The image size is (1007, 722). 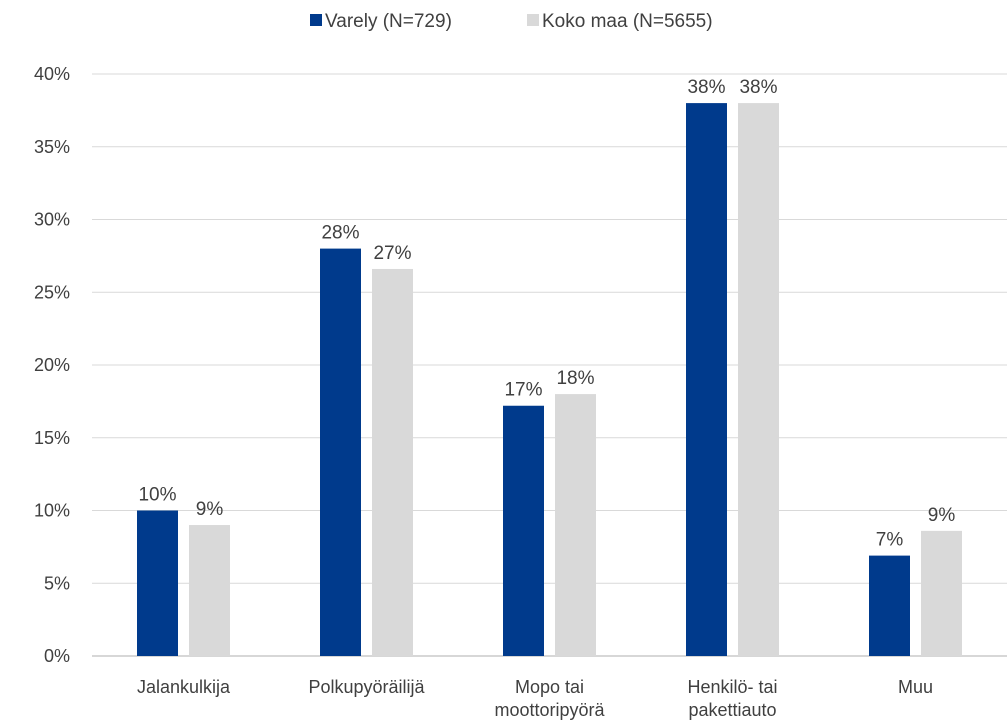 I want to click on y-tick-label: 20%, so click(x=52, y=365).